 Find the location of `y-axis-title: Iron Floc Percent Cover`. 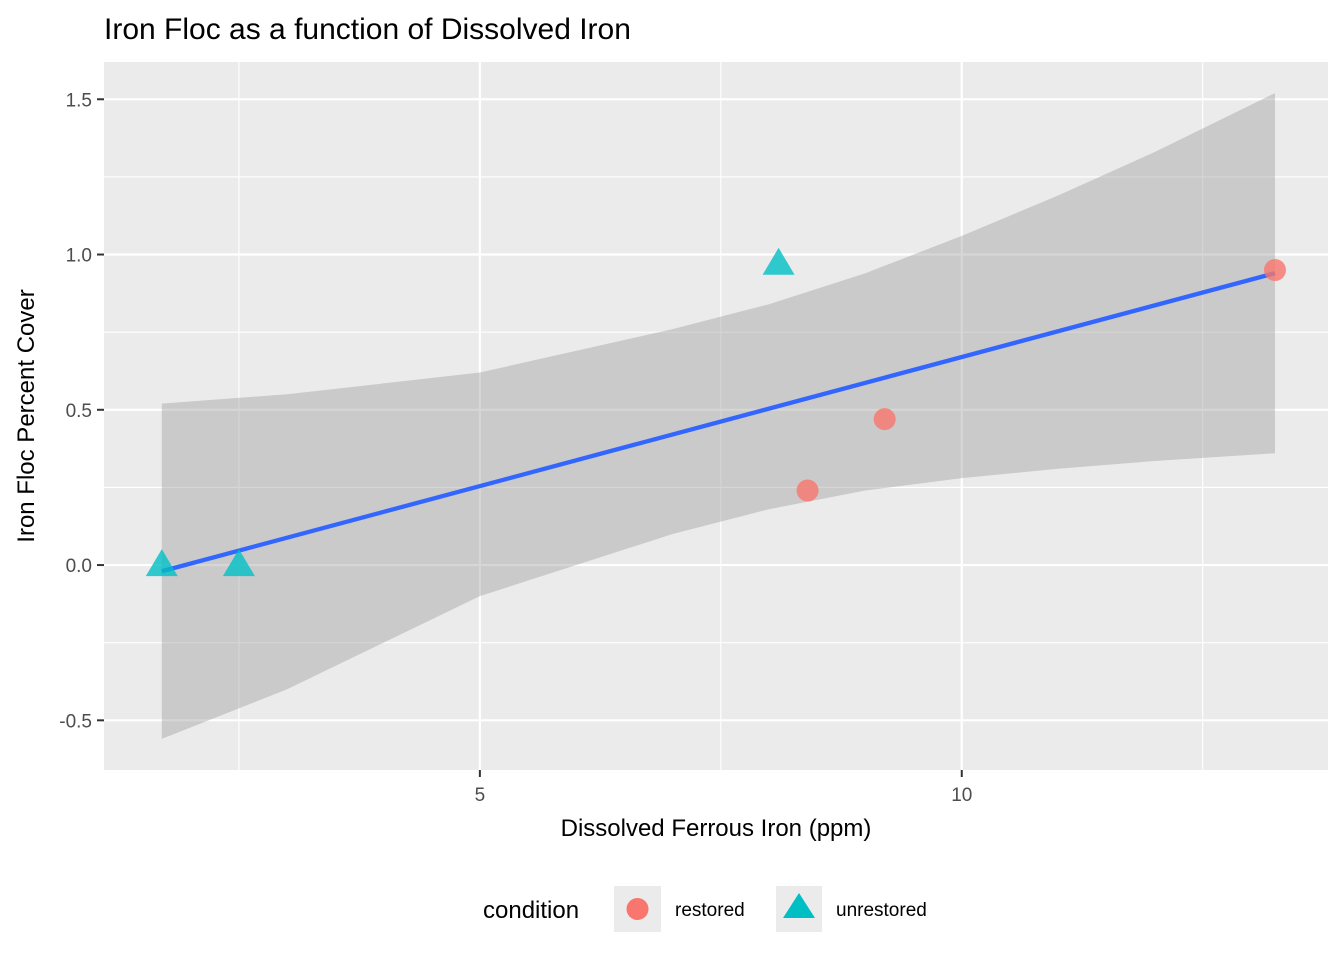

y-axis-title: Iron Floc Percent Cover is located at coordinates (26, 415).